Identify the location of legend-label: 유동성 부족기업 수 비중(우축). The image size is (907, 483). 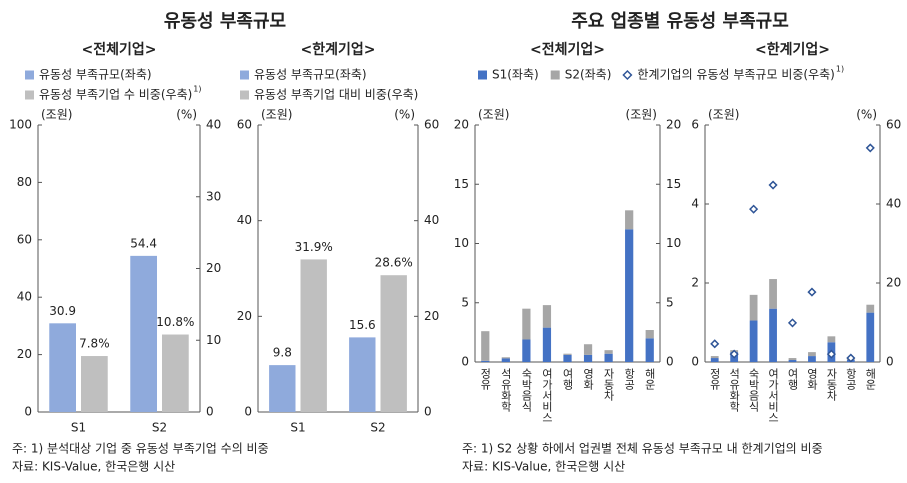
(115, 95).